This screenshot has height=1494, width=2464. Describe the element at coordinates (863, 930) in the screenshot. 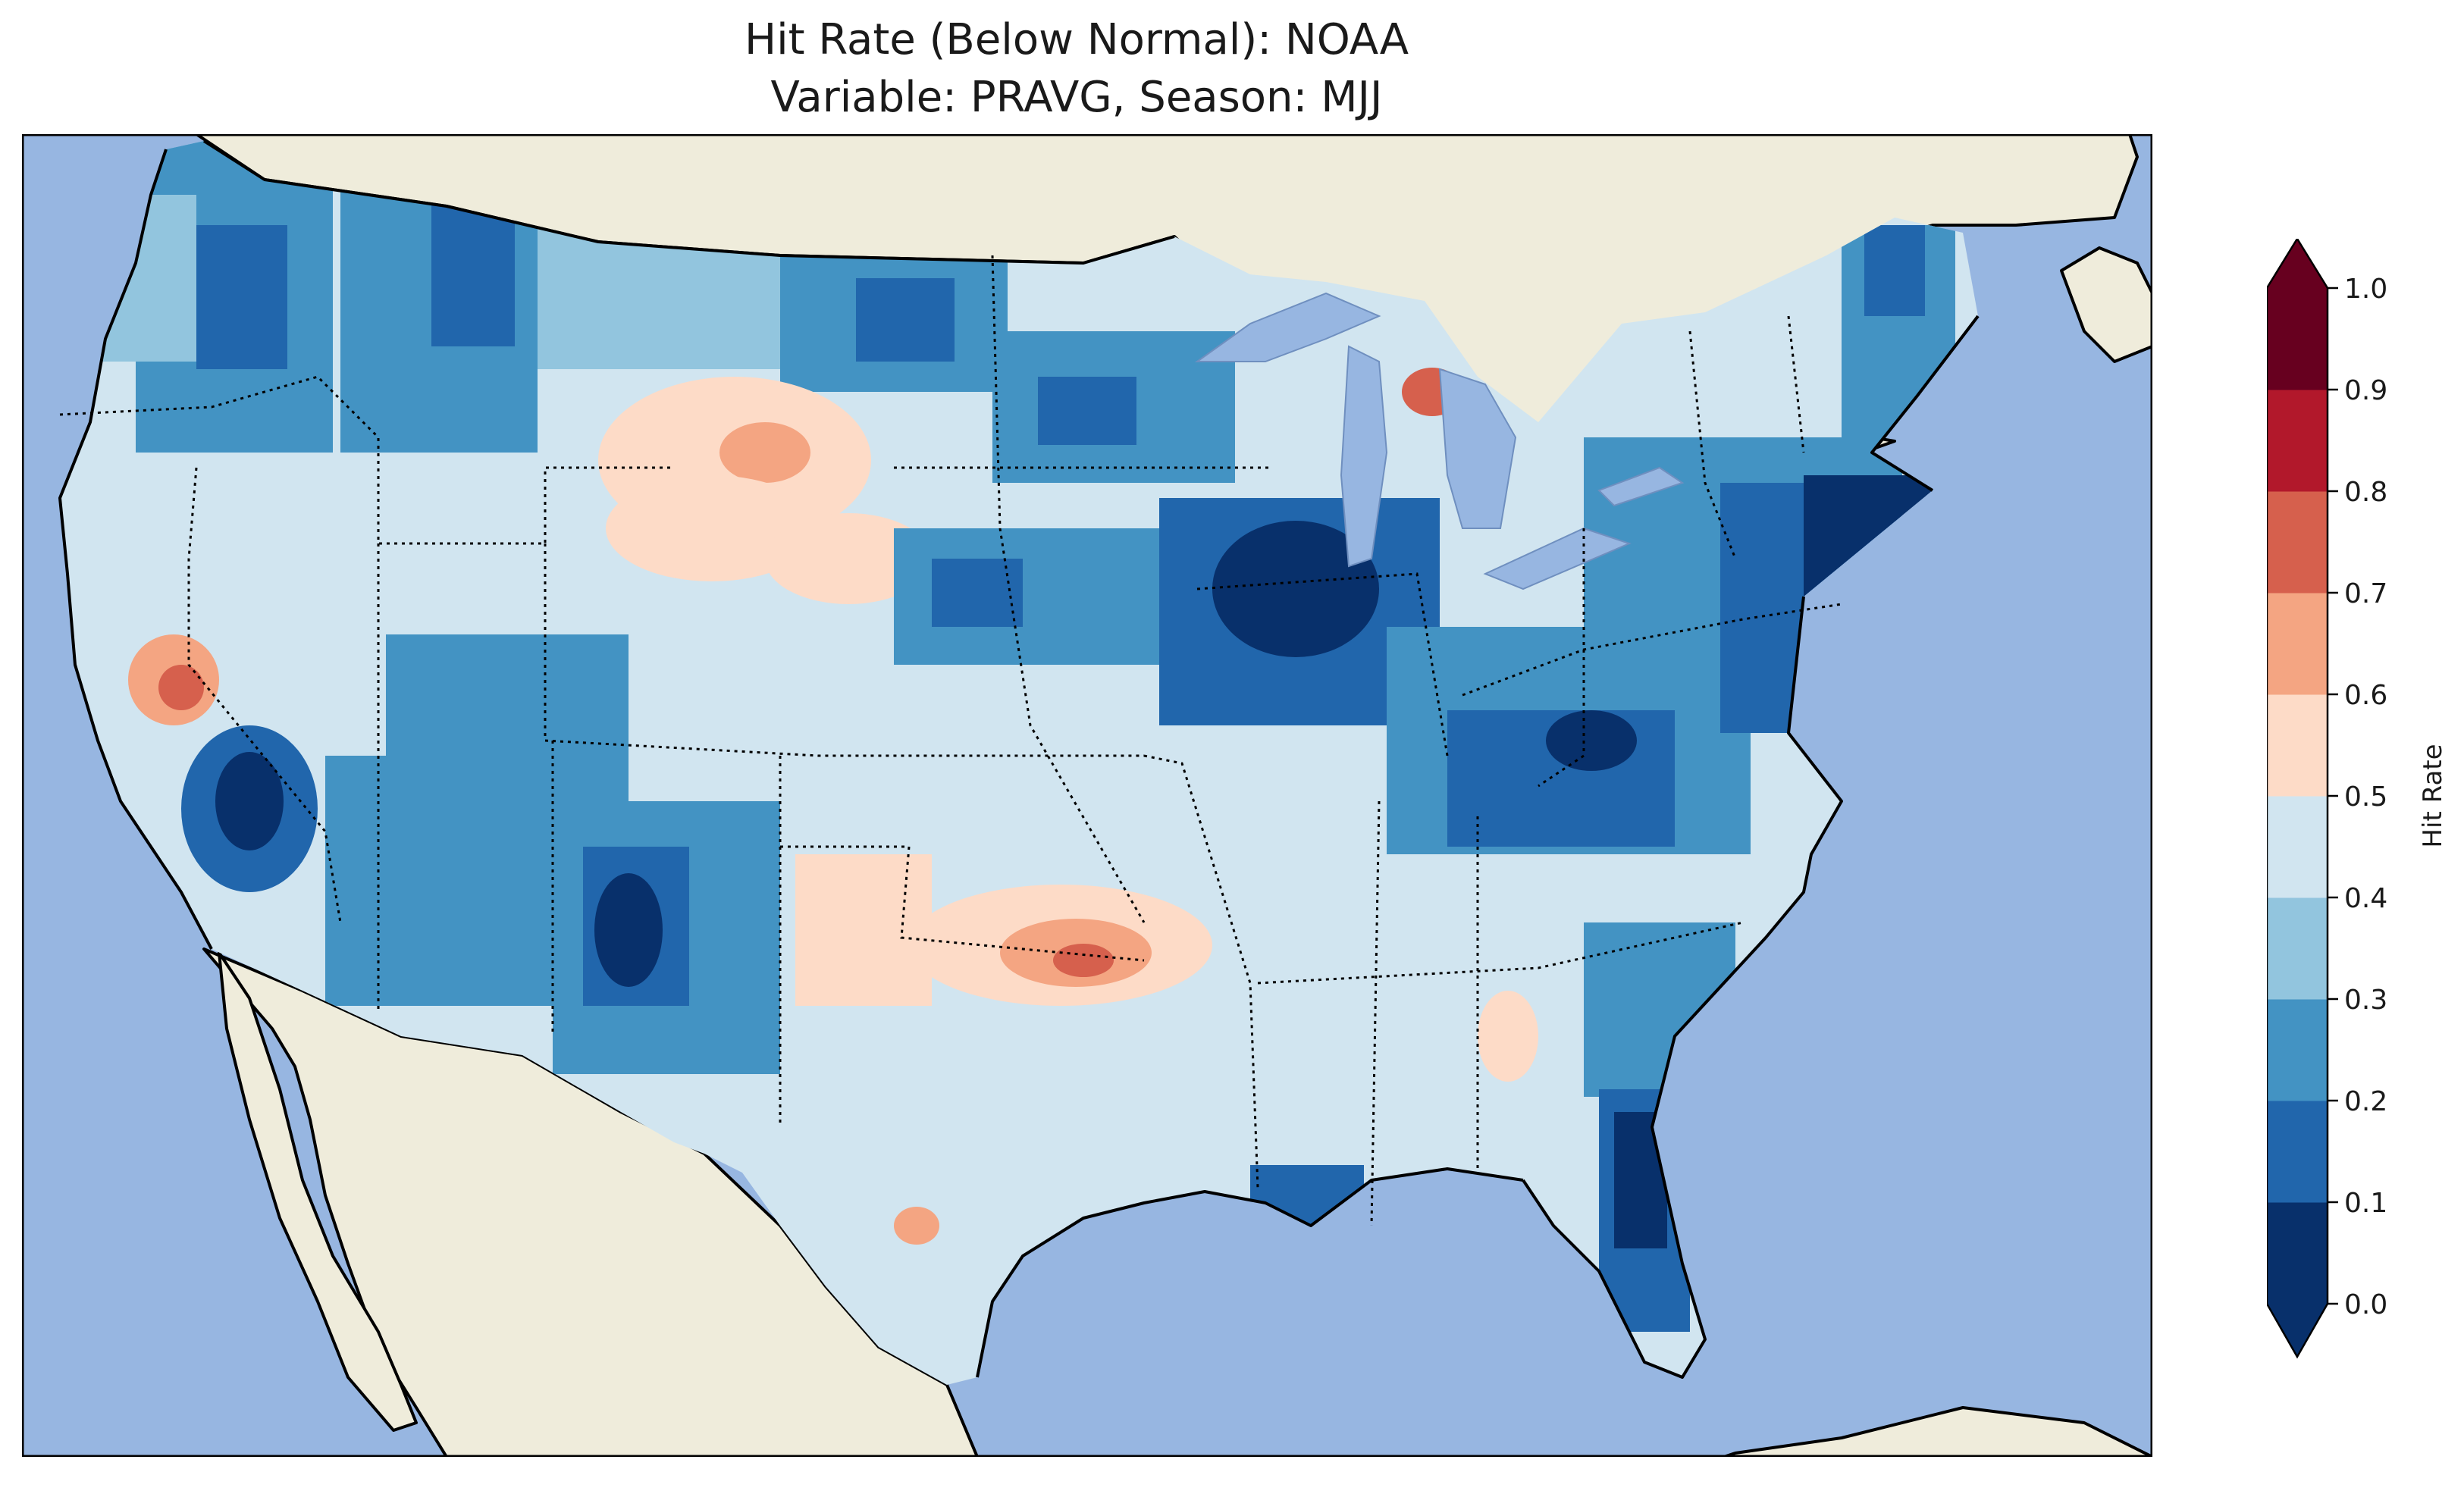

I see `patch-texas-pink` at that location.